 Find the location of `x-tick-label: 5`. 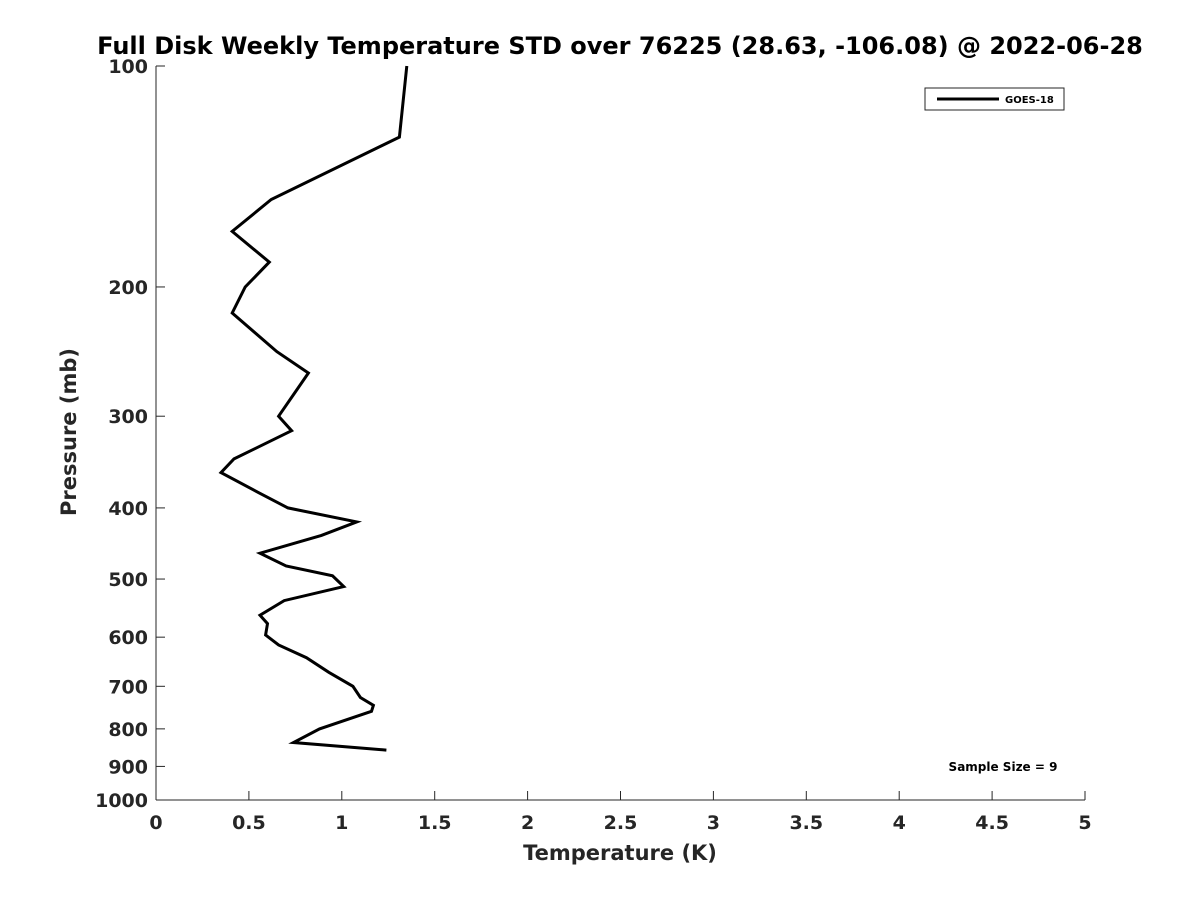

x-tick-label: 5 is located at coordinates (1084, 823).